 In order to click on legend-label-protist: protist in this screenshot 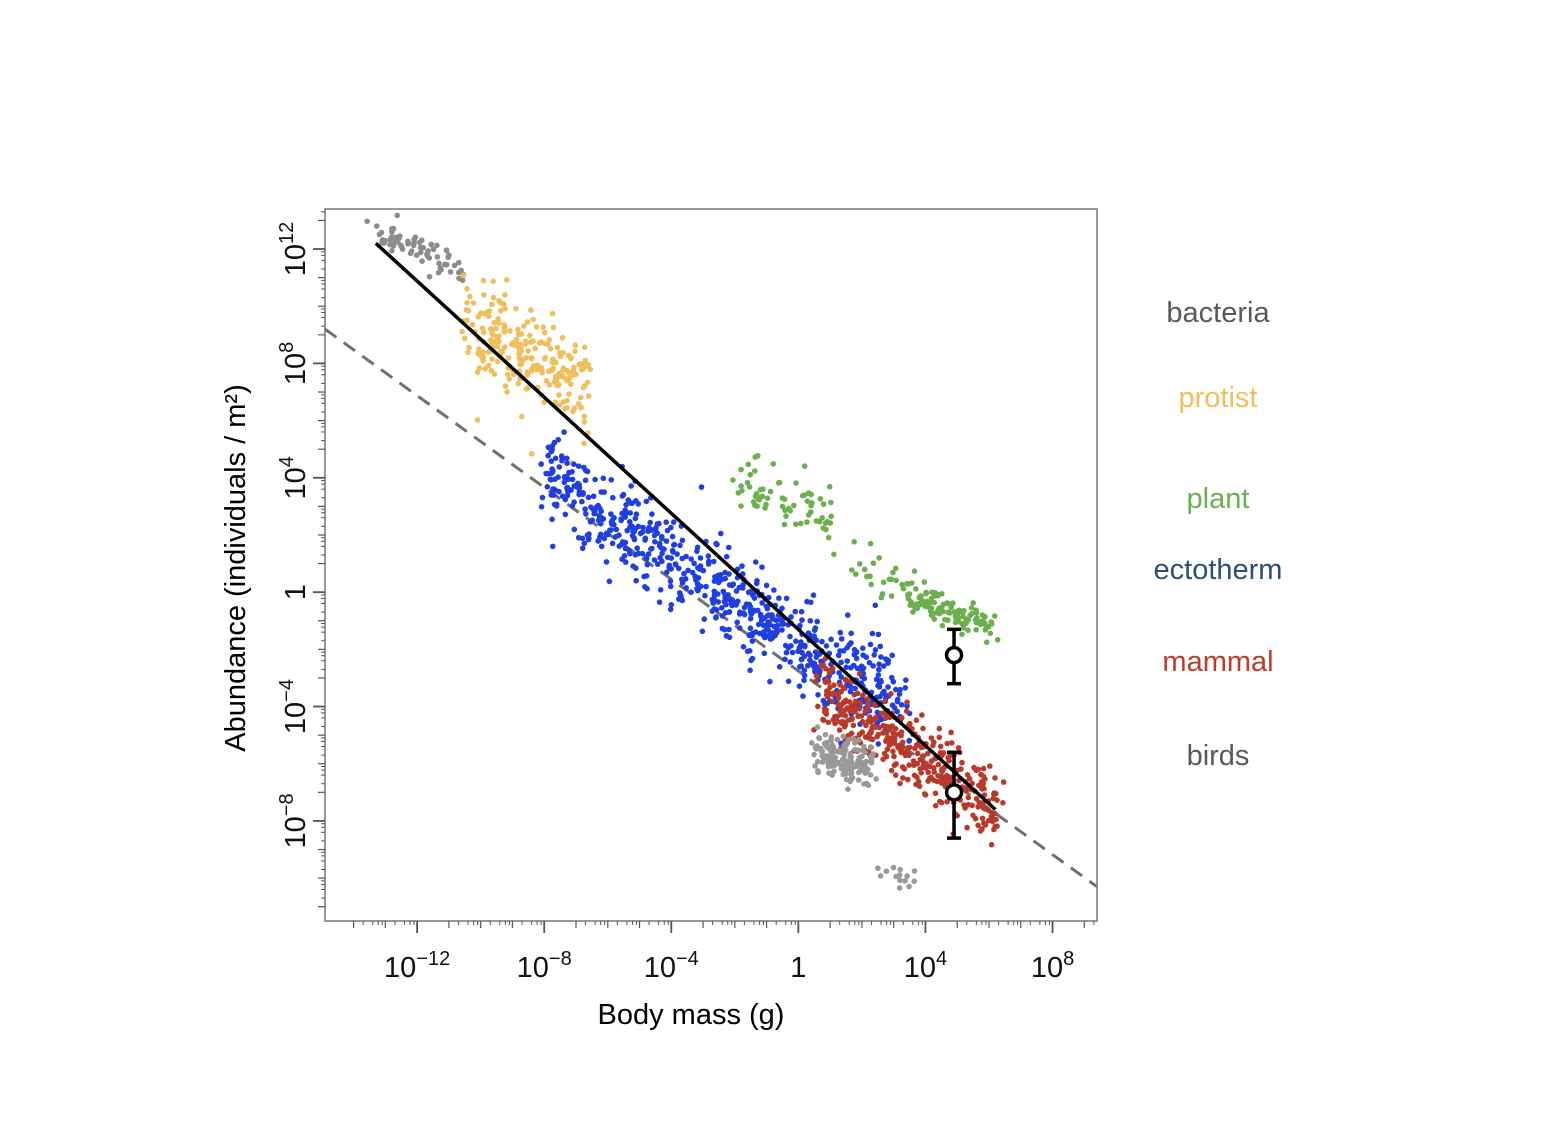, I will do `click(1218, 398)`.